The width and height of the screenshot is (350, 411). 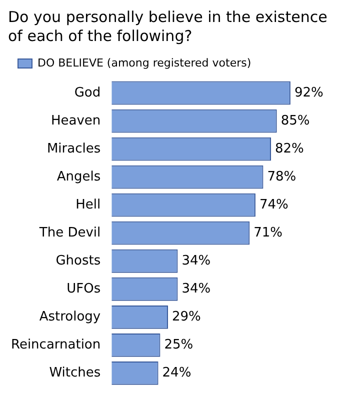 What do you see at coordinates (70, 317) in the screenshot?
I see `y-tick-label: Astrology` at bounding box center [70, 317].